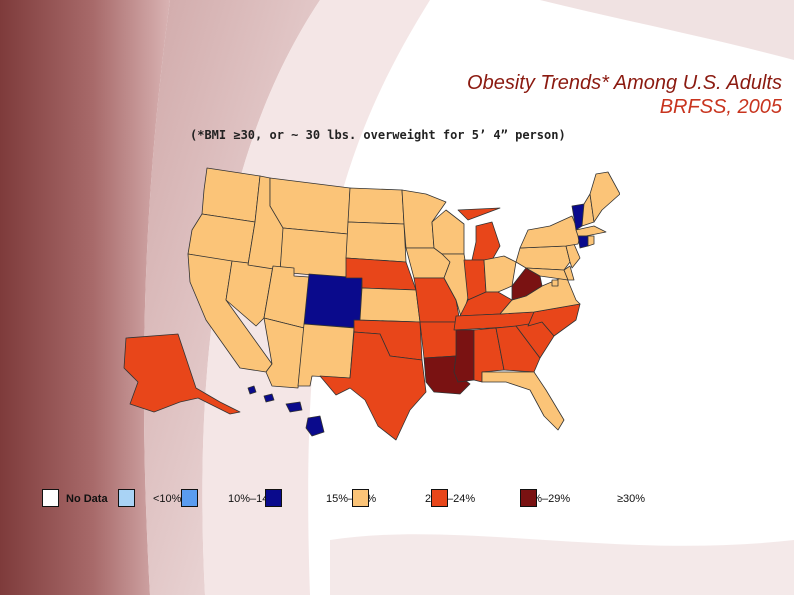 This screenshot has width=794, height=595. Describe the element at coordinates (500, 274) in the screenshot. I see `state-oh` at that location.